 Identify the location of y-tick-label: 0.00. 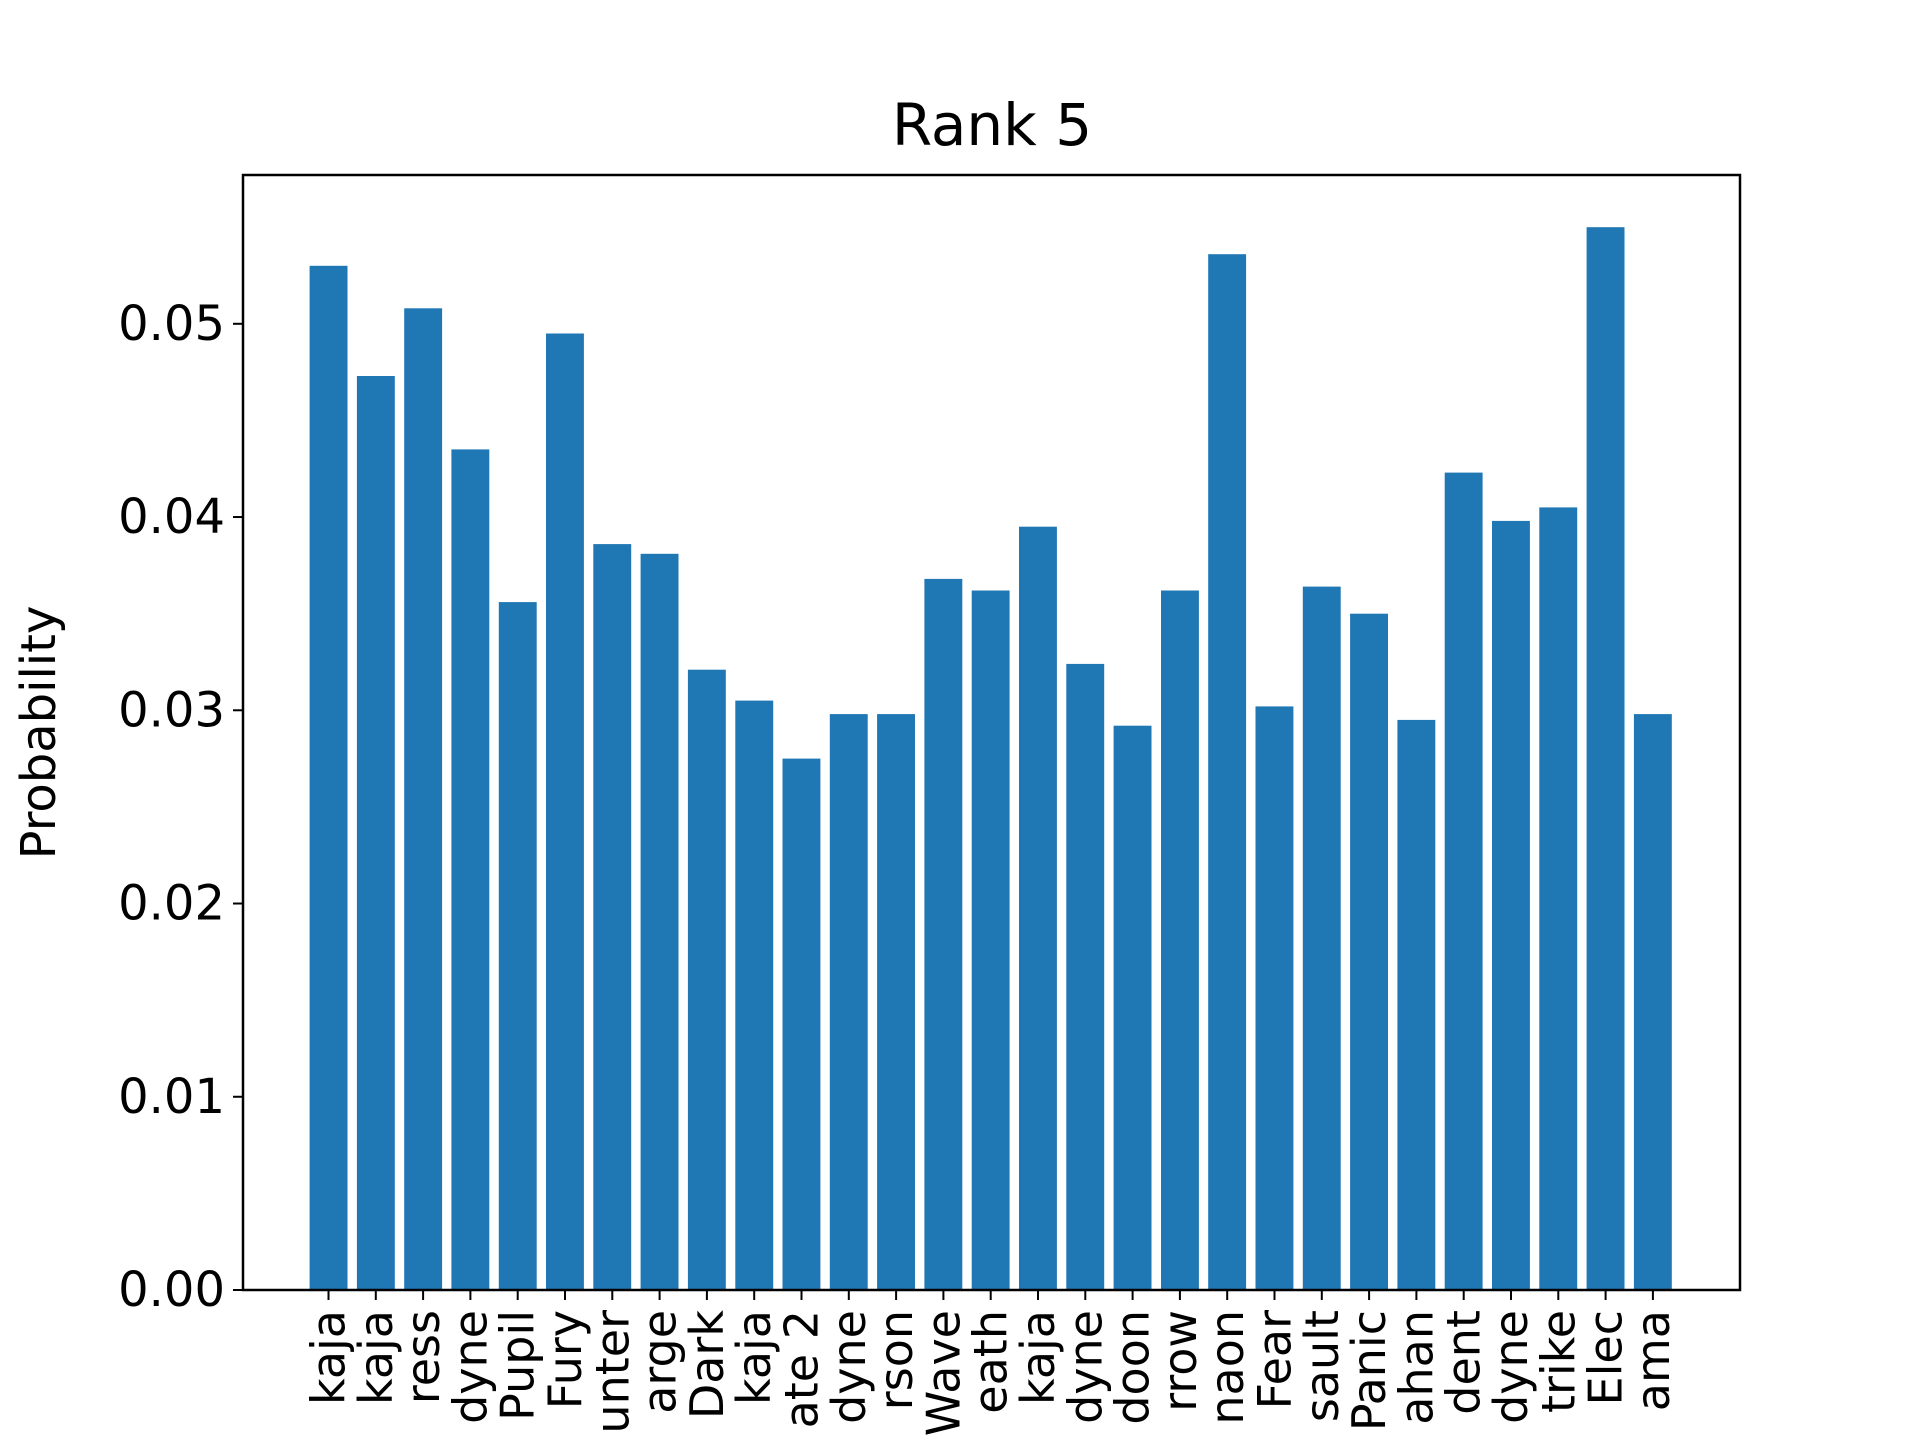
(171, 1290).